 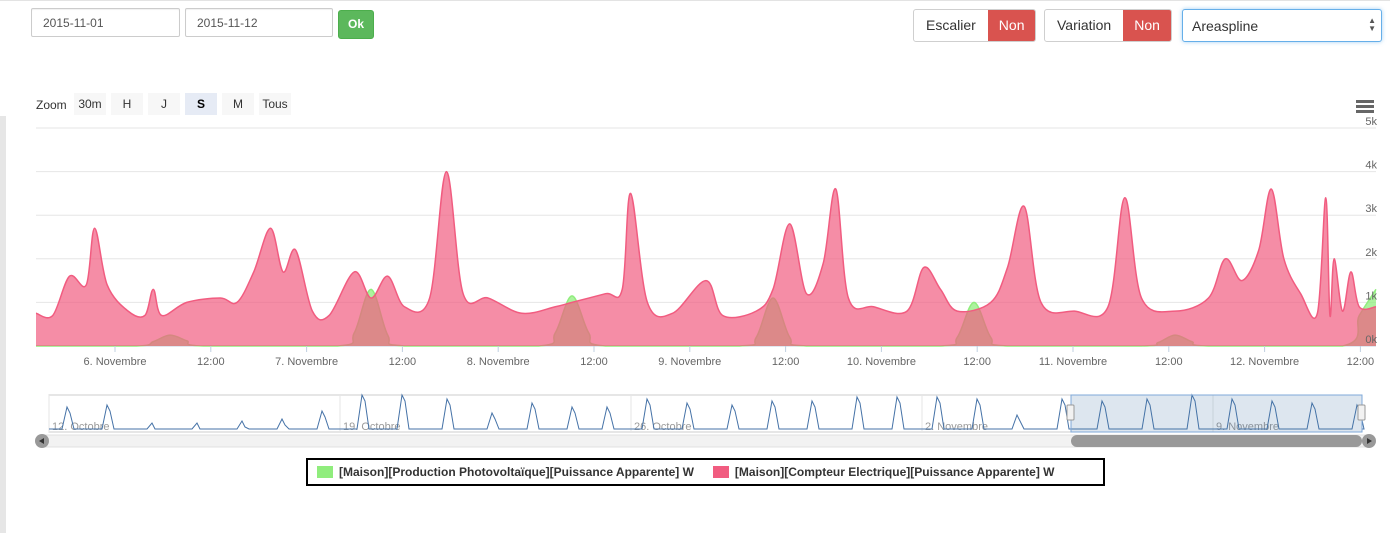 I want to click on chart-menu-icon, so click(x=1365, y=106).